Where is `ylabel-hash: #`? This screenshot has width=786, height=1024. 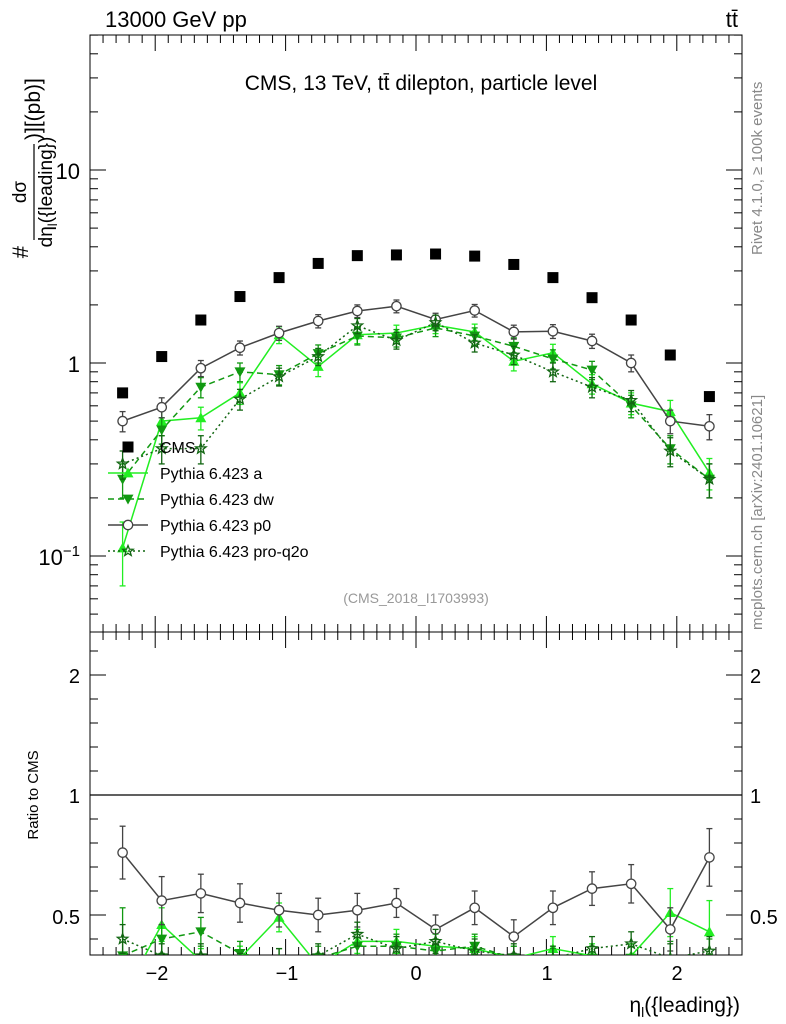 ylabel-hash: # is located at coordinates (20, 251).